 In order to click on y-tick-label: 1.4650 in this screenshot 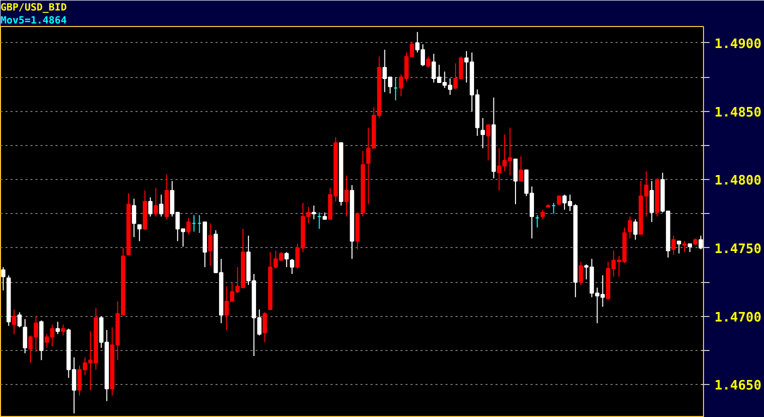, I will do `click(738, 386)`.